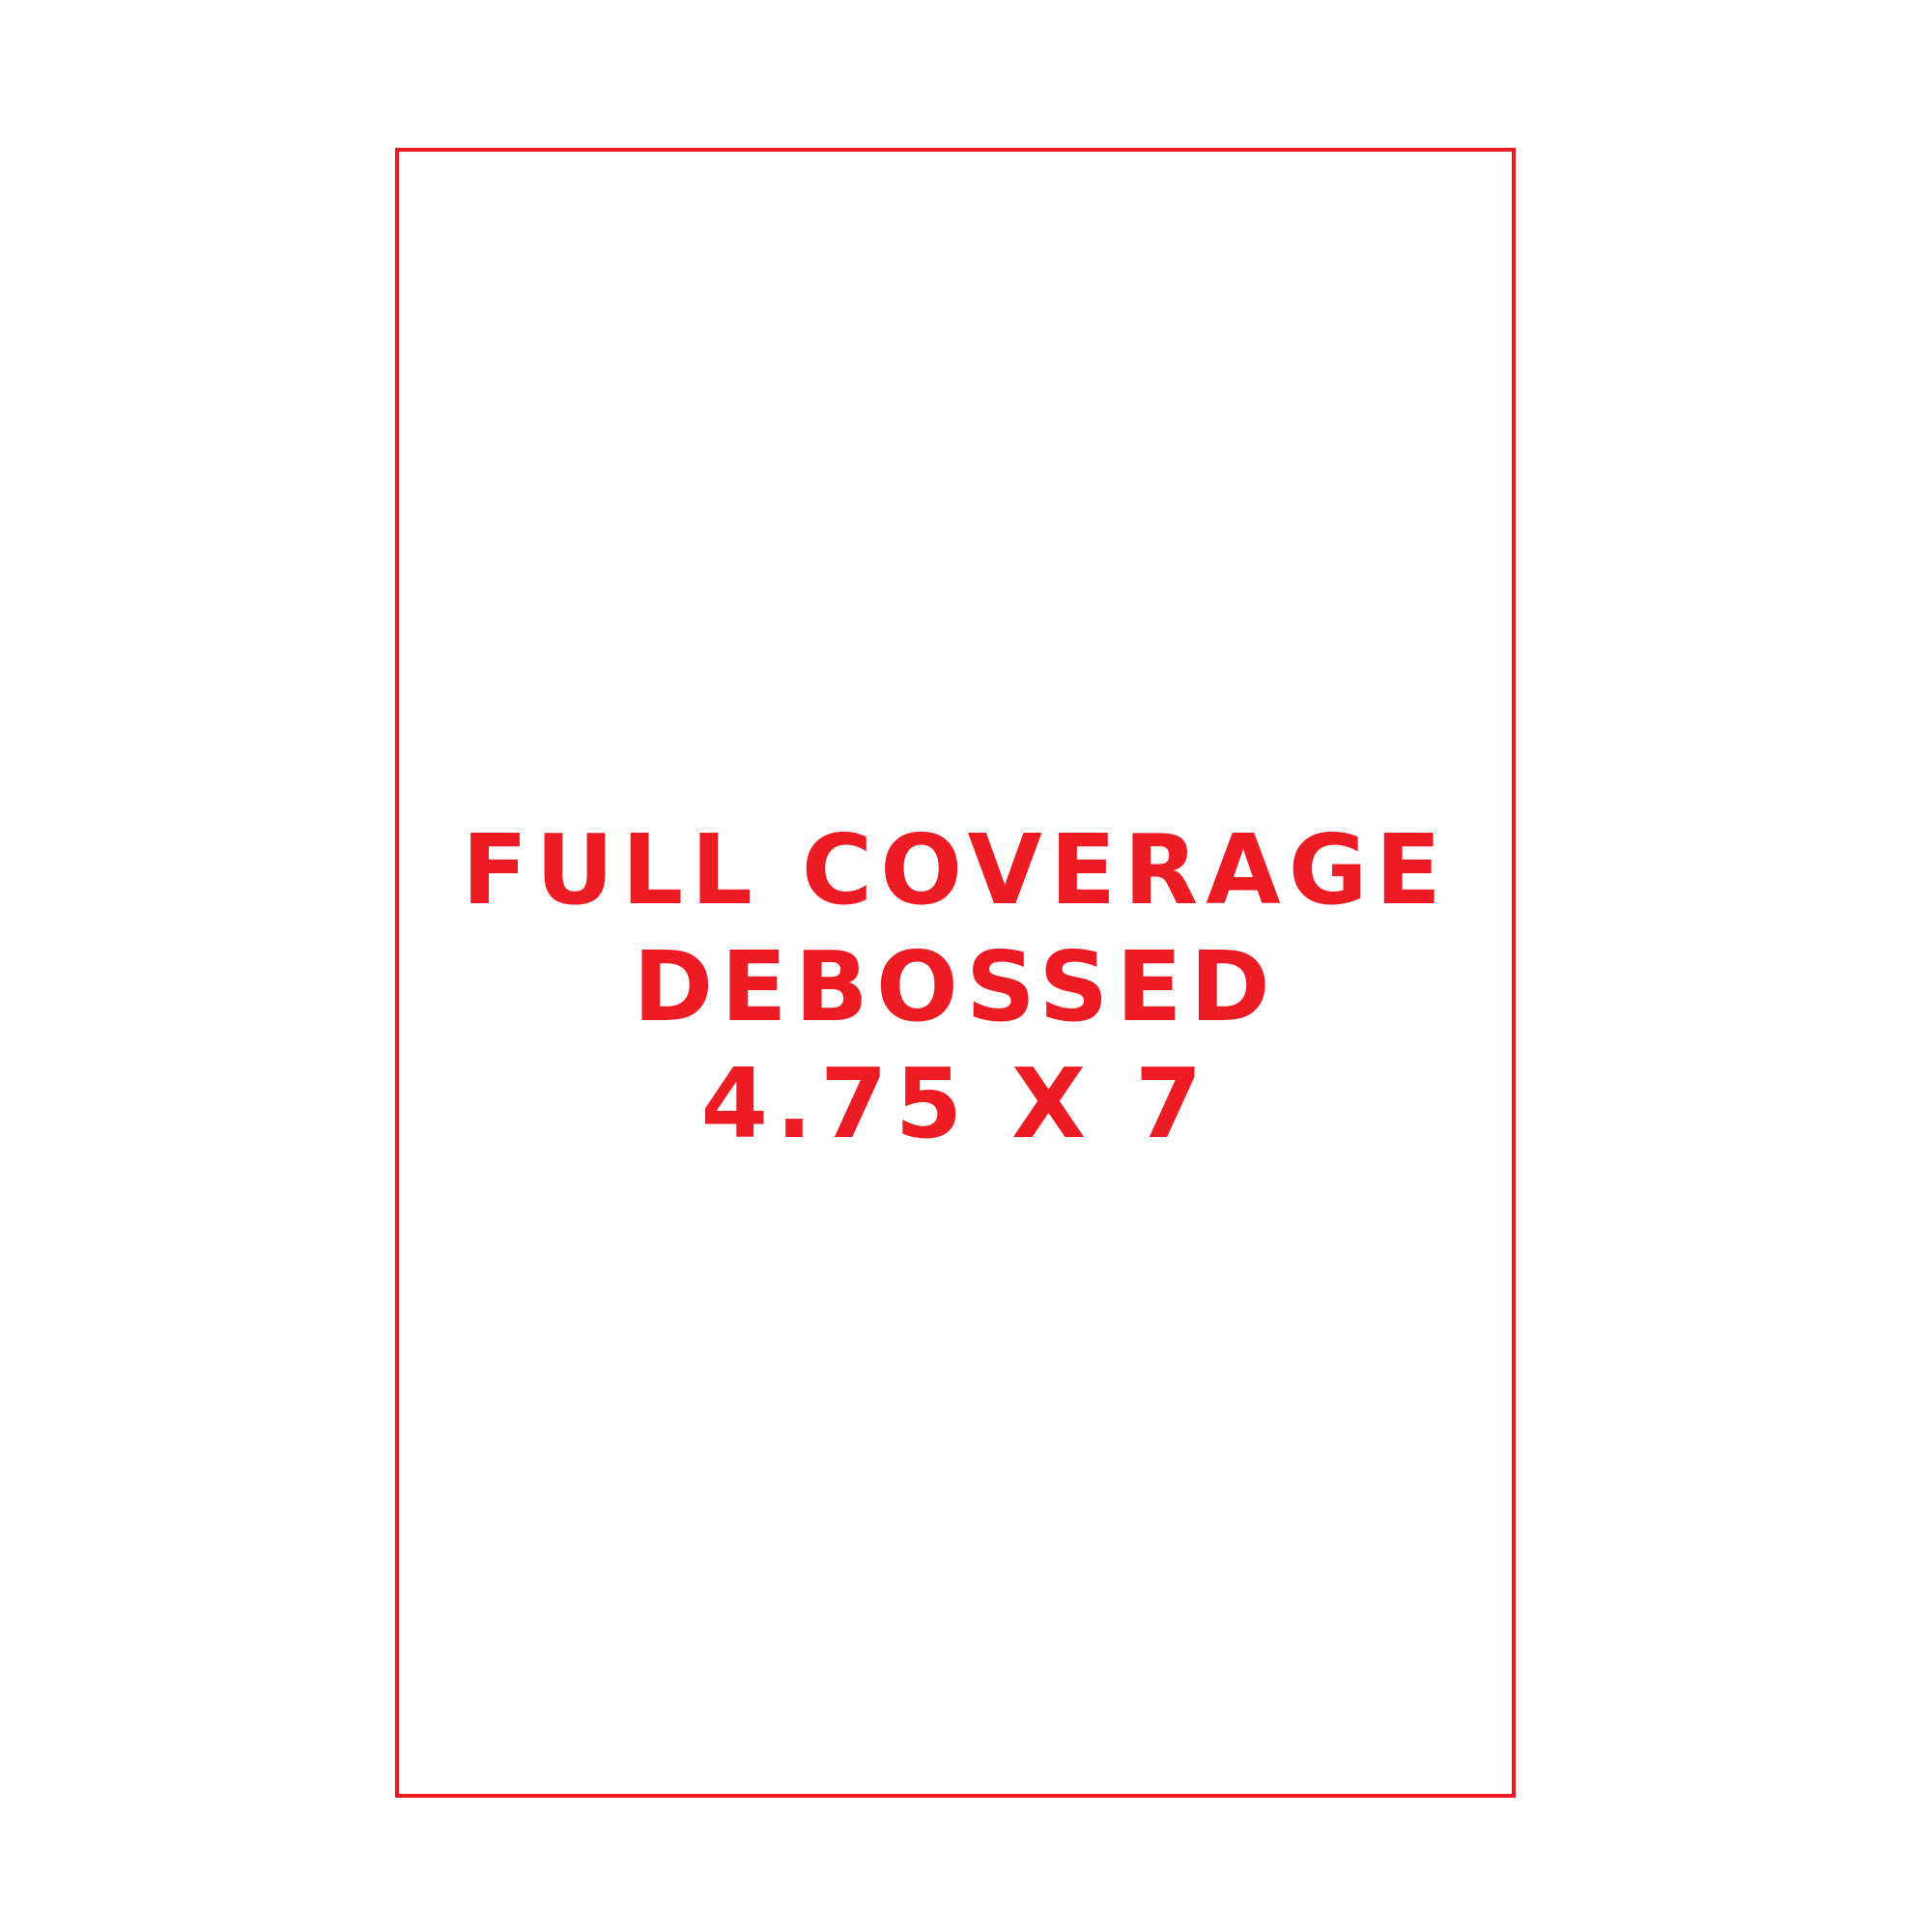 The image size is (1932, 1932). I want to click on cover-label: FULL COVERAGE DEBOSSED 4.75 X 7, so click(955, 986).